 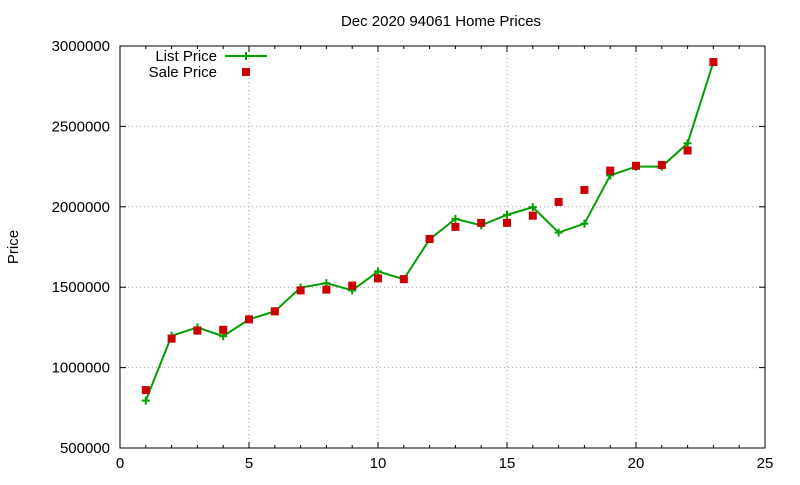 What do you see at coordinates (441, 21) in the screenshot?
I see `chart-title: Dec 2020 94061 Home Prices` at bounding box center [441, 21].